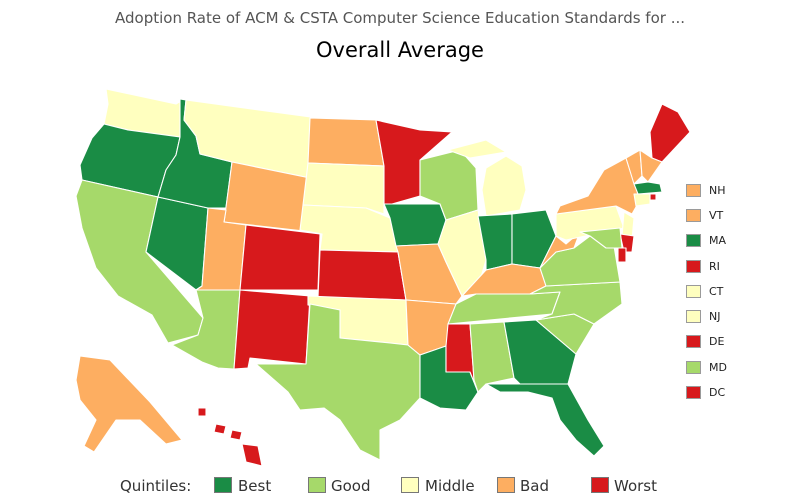  Describe the element at coordinates (648, 188) in the screenshot. I see `state-ma` at that location.